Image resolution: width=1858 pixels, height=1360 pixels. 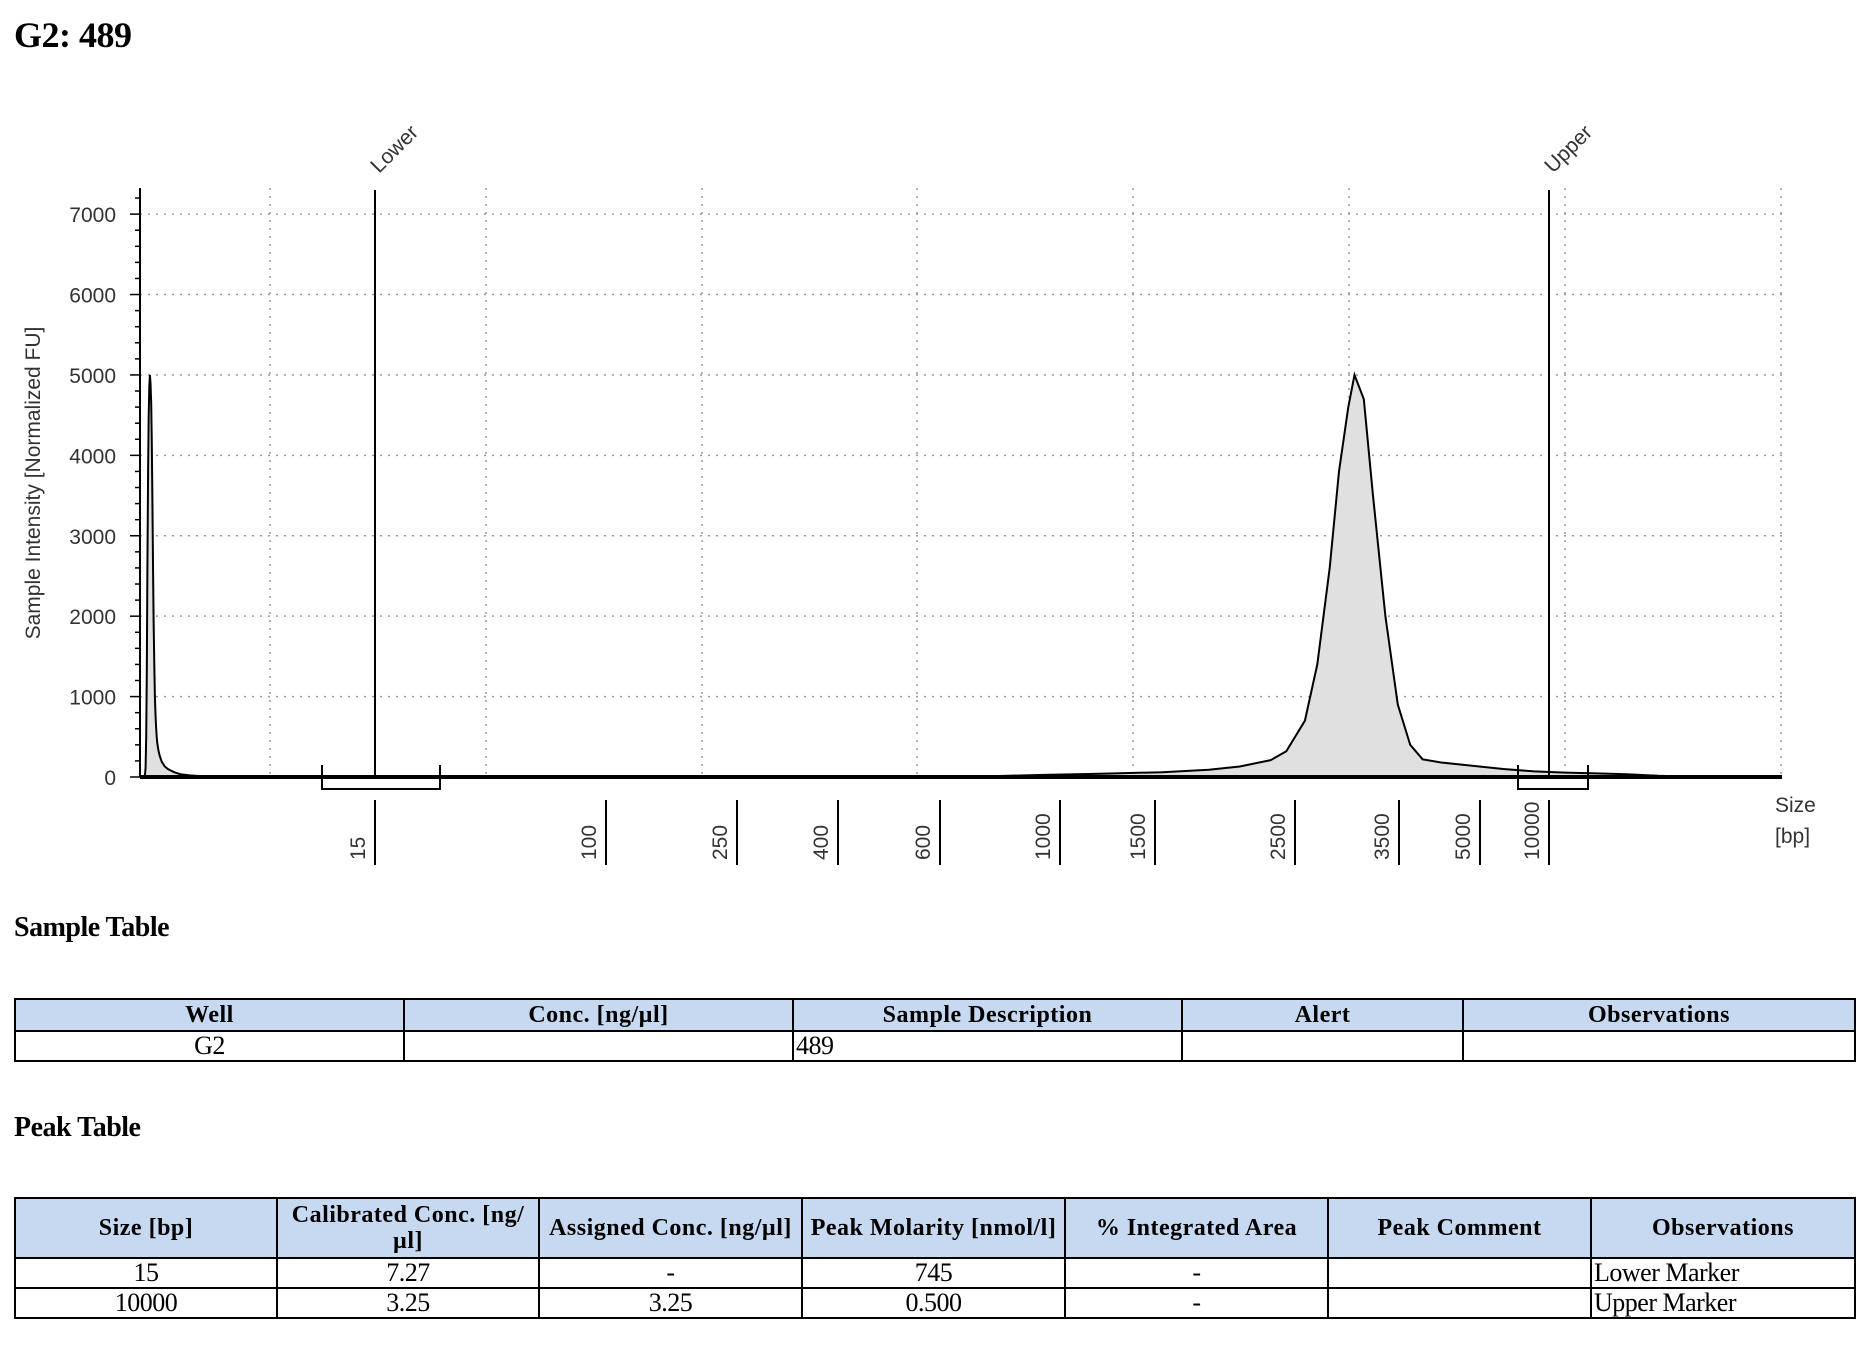 What do you see at coordinates (1463, 836) in the screenshot?
I see `ladder-label-5000: 5000` at bounding box center [1463, 836].